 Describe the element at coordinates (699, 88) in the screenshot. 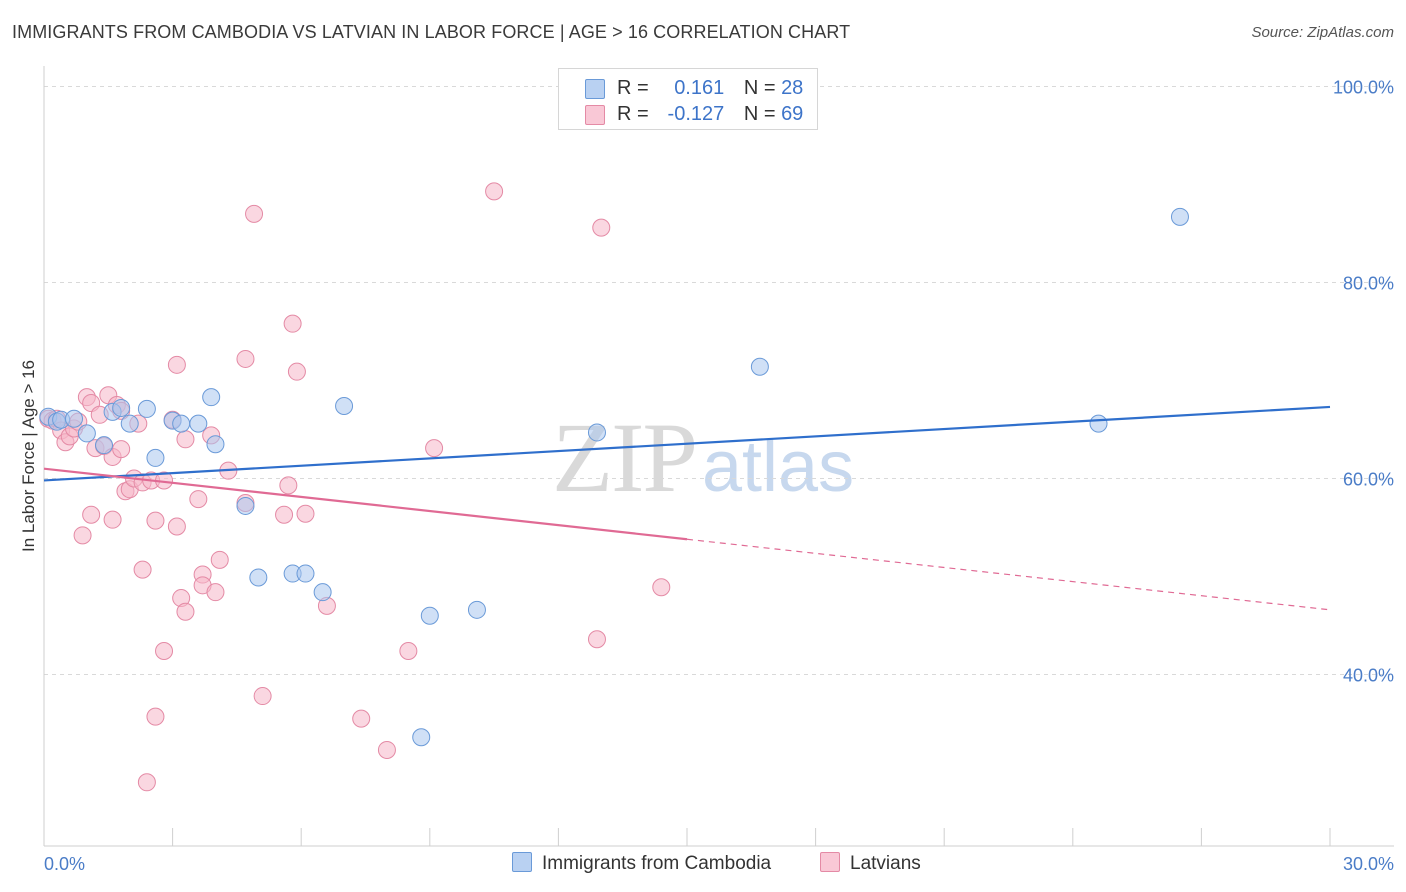

I see `legend-r-value: 0.161` at that location.